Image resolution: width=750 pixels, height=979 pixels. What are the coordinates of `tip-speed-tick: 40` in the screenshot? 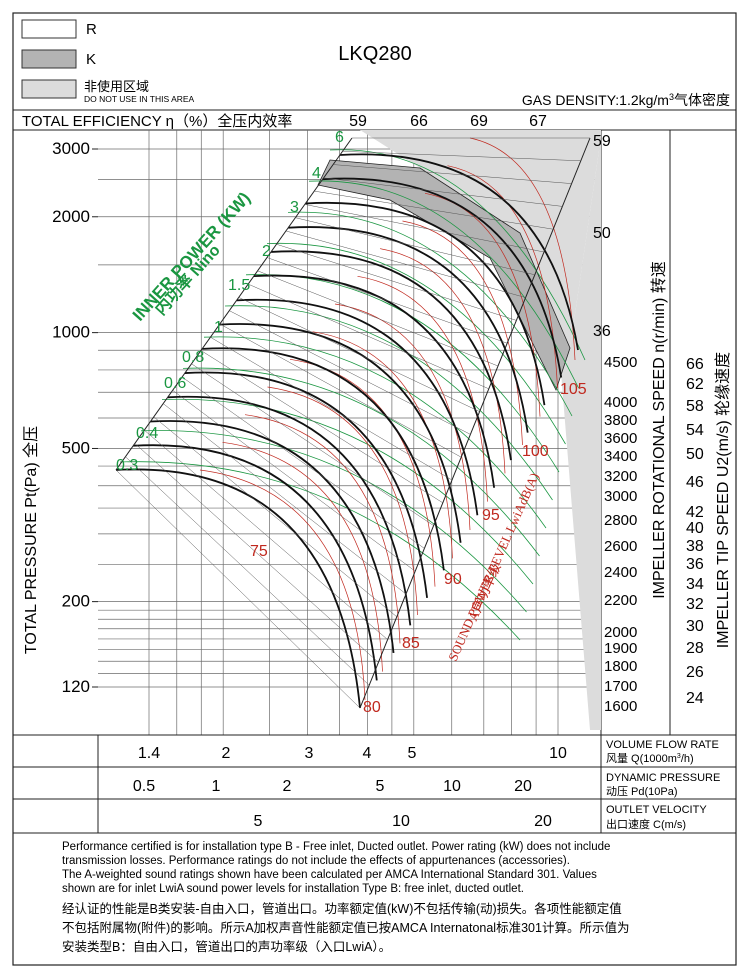 It's located at (695, 528).